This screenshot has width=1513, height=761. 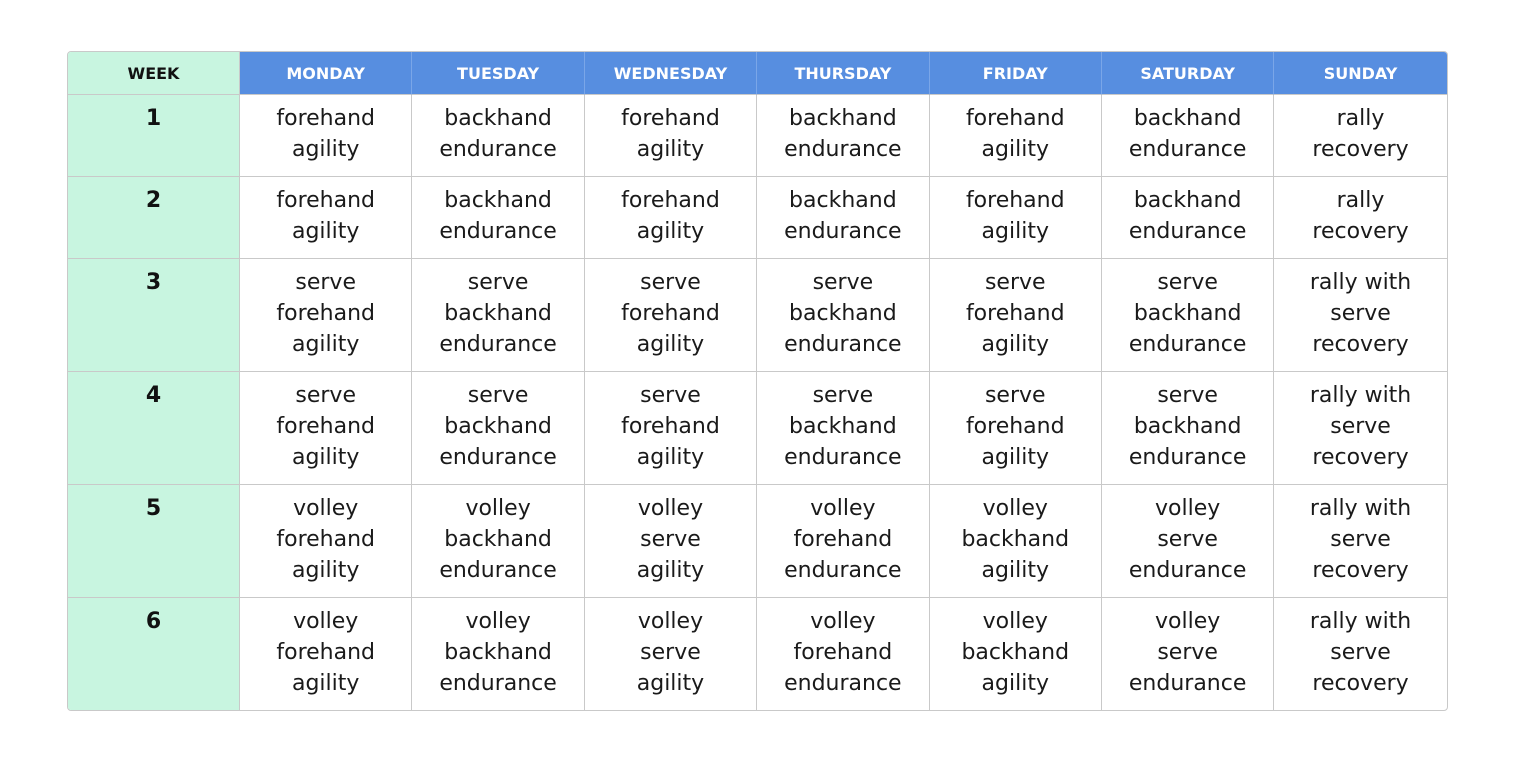 I want to click on session-cell-sunday: rally recovery, so click(x=1360, y=136).